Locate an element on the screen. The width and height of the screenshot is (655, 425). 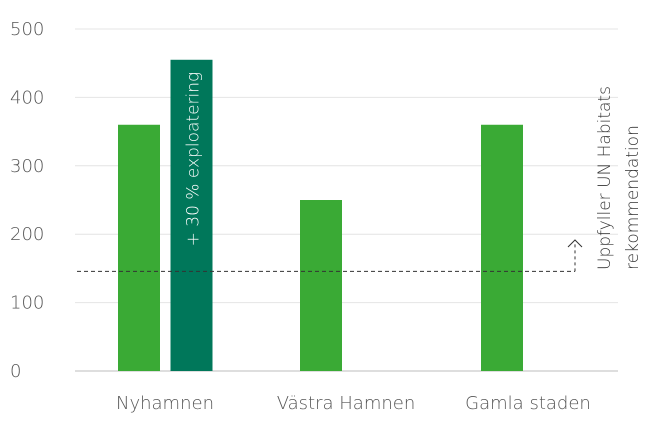
reference-arrow-head is located at coordinates (575, 243).